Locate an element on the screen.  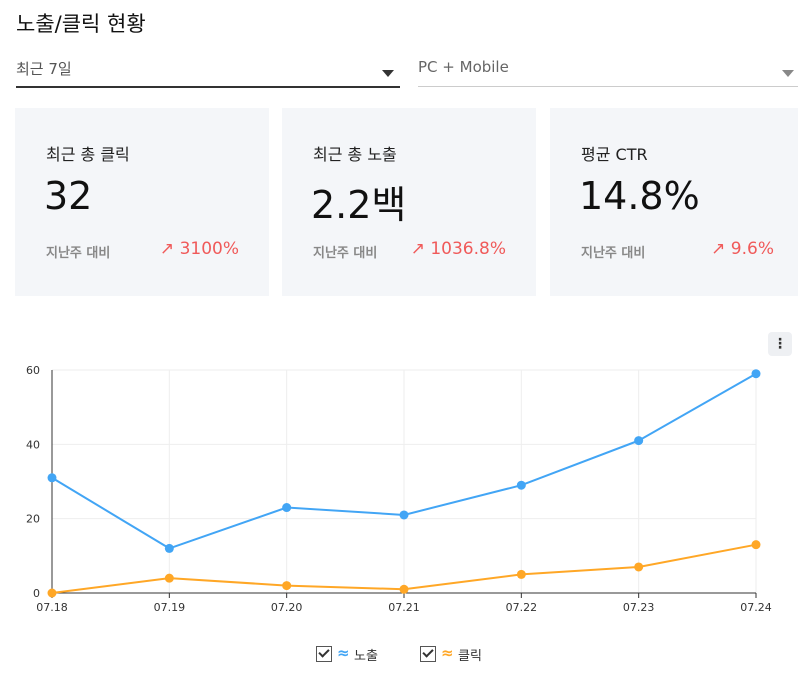
card-average-ctr: 평균 CTR 14.8% 지난주 대비 ↗ 9.6% is located at coordinates (674, 202).